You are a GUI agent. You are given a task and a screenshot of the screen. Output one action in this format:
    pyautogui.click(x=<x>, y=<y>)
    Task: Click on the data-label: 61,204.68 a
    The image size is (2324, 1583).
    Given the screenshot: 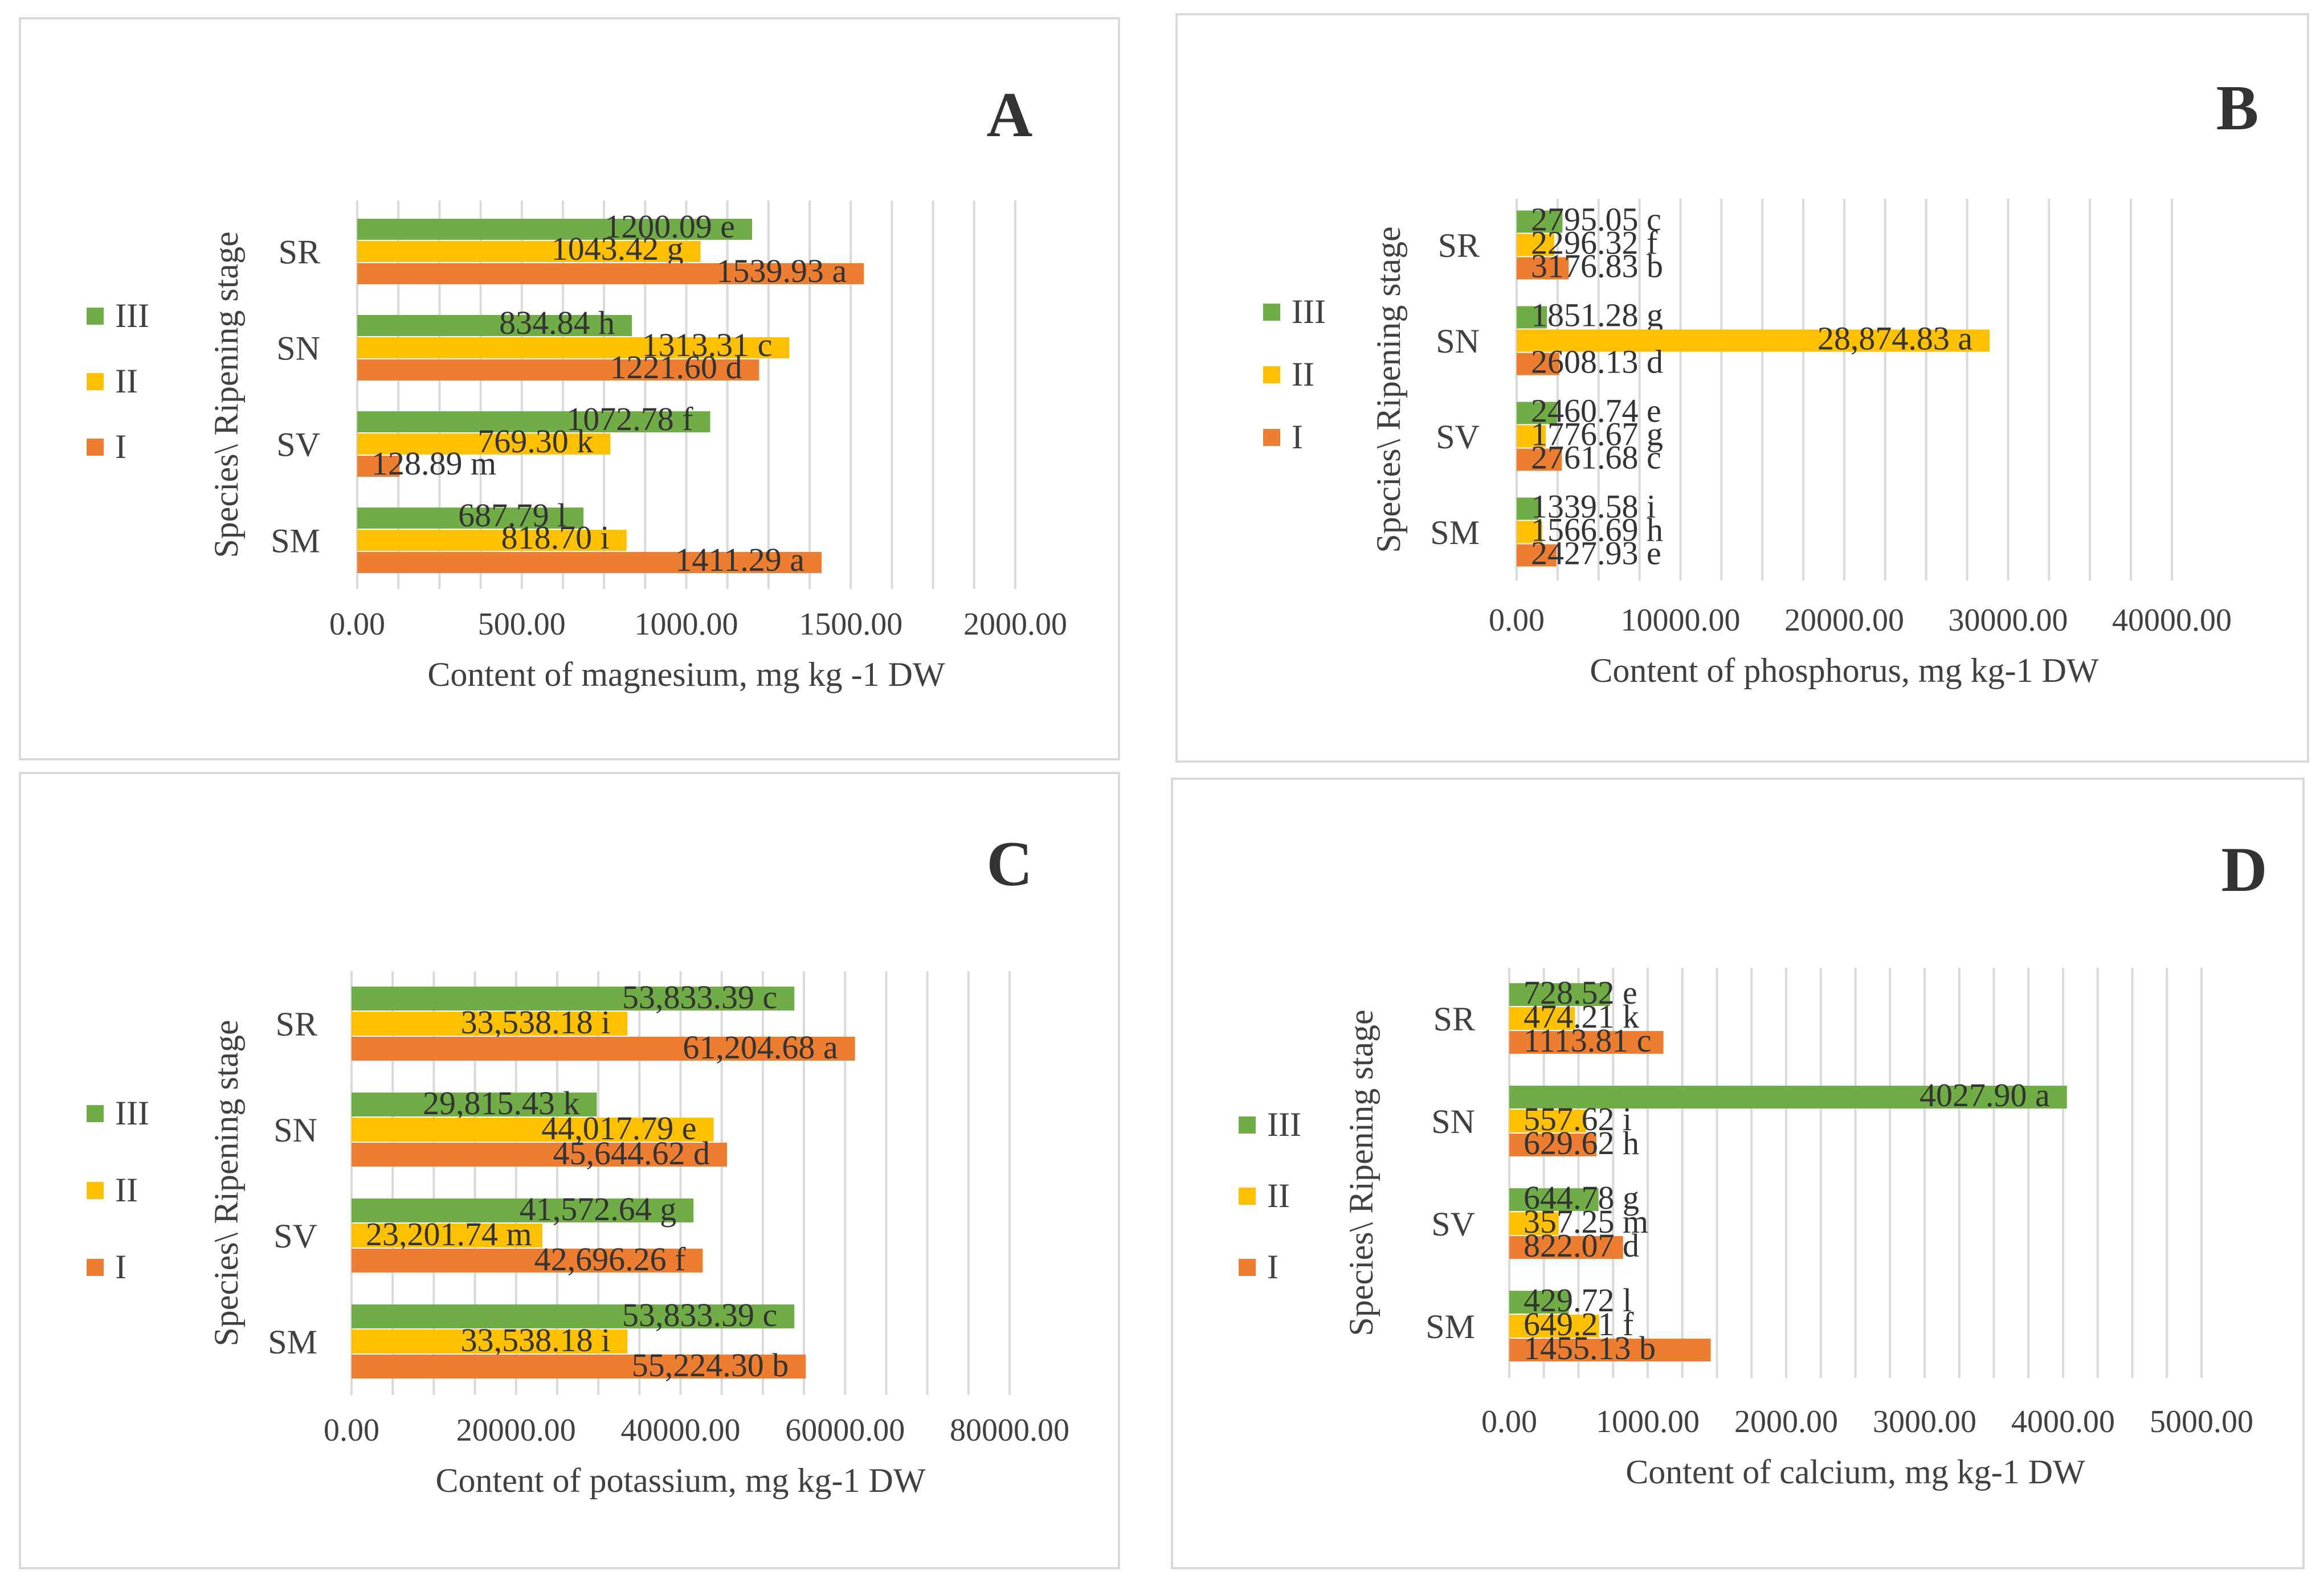 What is the action you would take?
    pyautogui.click(x=760, y=1048)
    